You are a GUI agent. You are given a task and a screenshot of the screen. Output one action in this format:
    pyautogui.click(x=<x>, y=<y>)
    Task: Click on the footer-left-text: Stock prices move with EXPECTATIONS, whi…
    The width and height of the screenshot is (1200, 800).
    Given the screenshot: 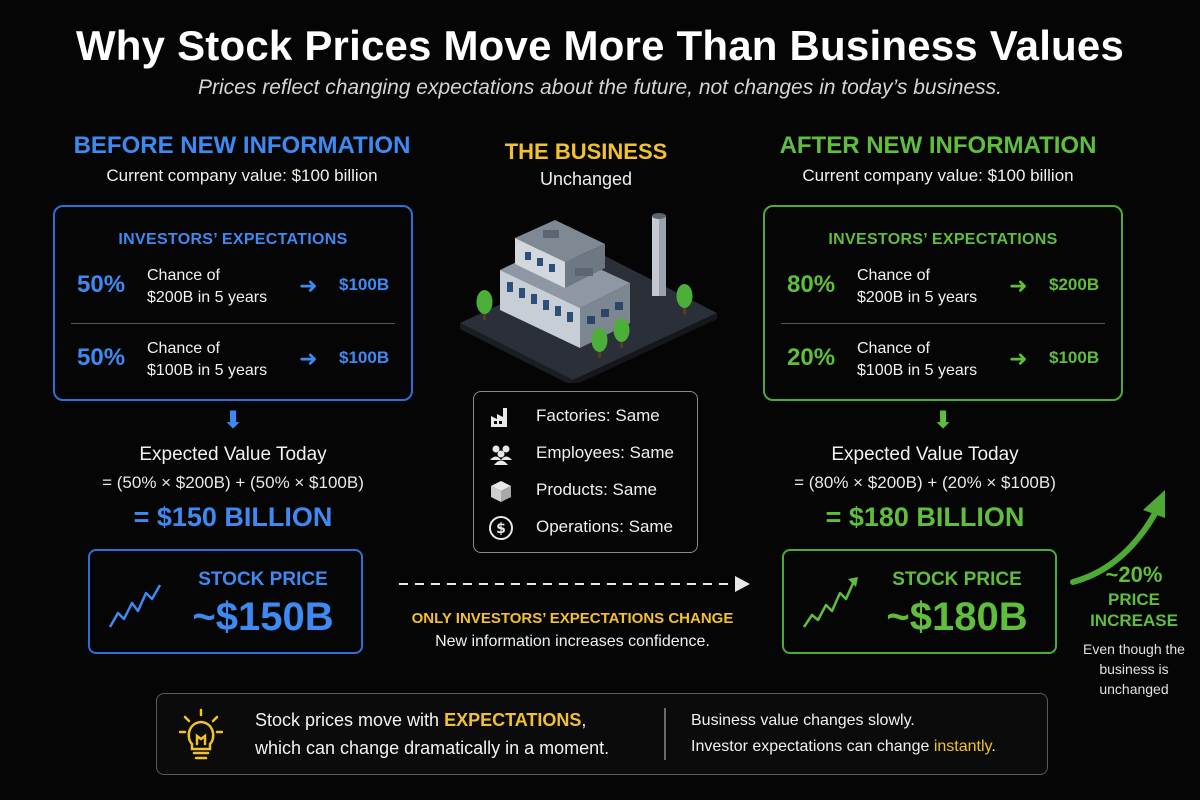 What is the action you would take?
    pyautogui.click(x=432, y=734)
    